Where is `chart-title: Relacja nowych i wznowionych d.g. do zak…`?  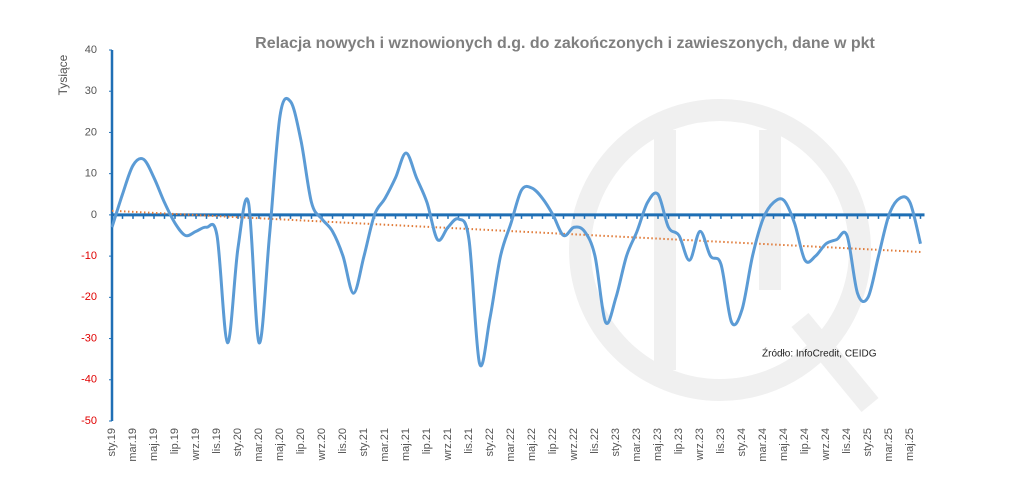 chart-title: Relacja nowych i wznowionych d.g. do zak… is located at coordinates (565, 43).